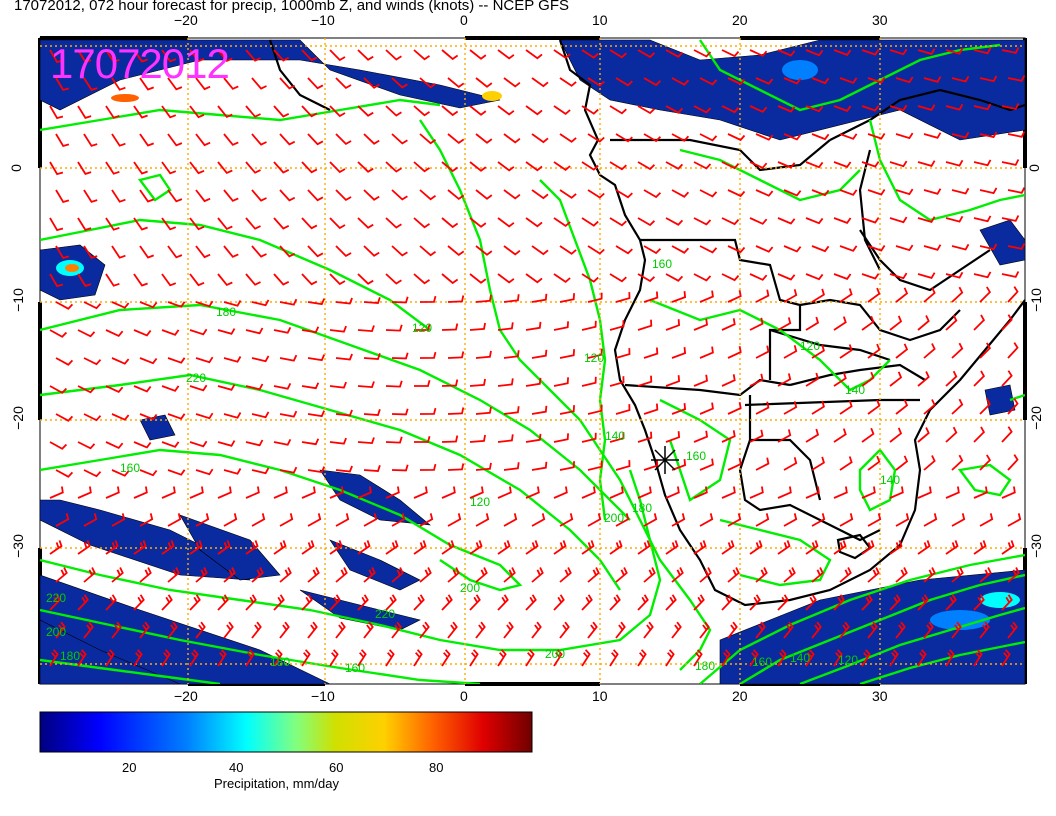 The width and height of the screenshot is (1056, 816). I want to click on contour-label: 200, so click(555, 654).